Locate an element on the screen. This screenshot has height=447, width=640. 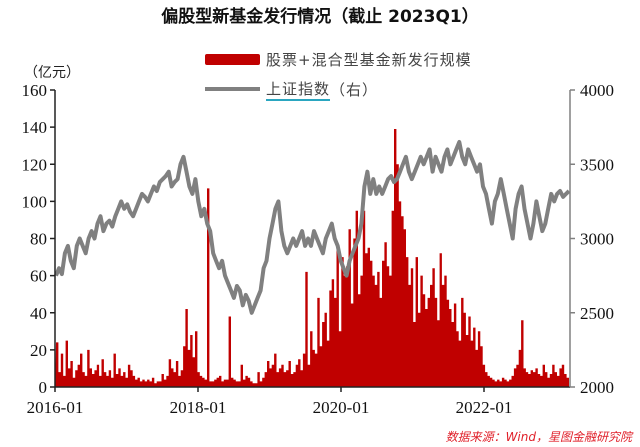
left-tick-label: 100 is located at coordinates (35, 201).